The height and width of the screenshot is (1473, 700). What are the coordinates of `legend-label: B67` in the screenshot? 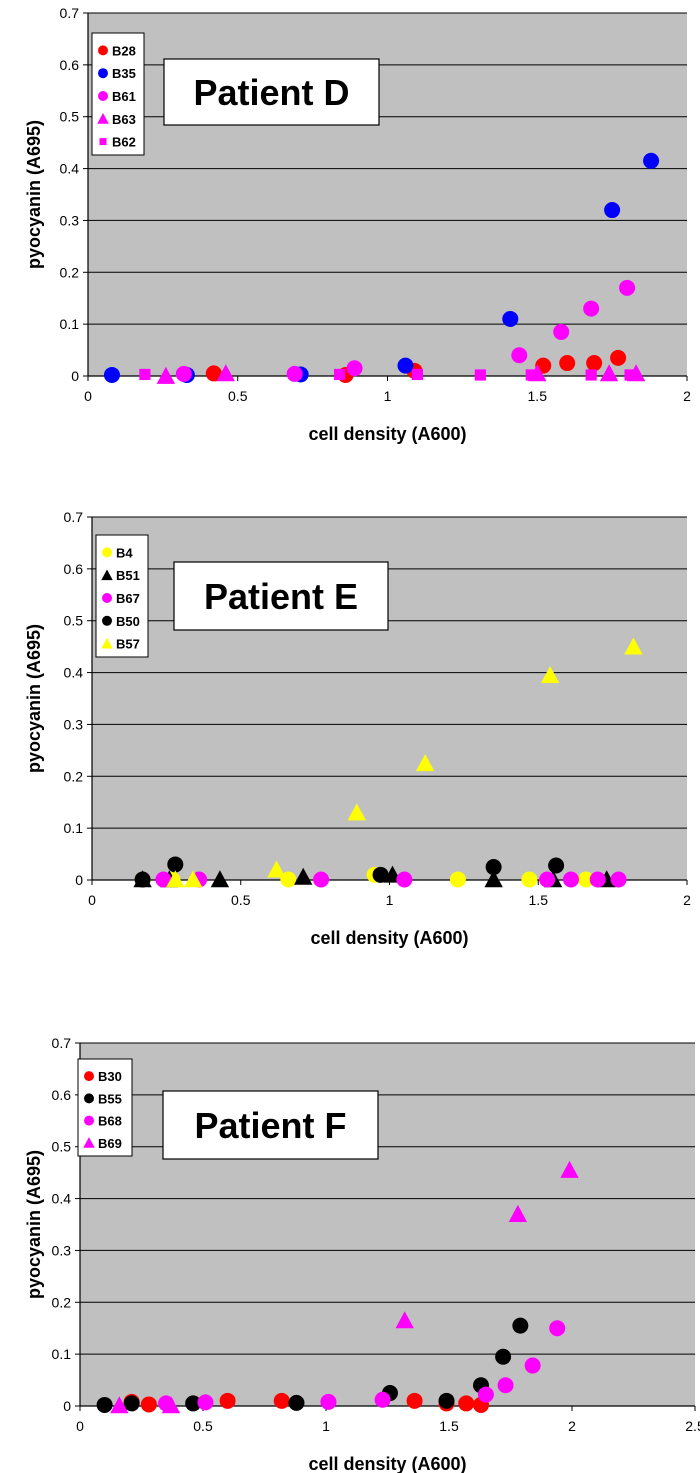 It's located at (128, 598).